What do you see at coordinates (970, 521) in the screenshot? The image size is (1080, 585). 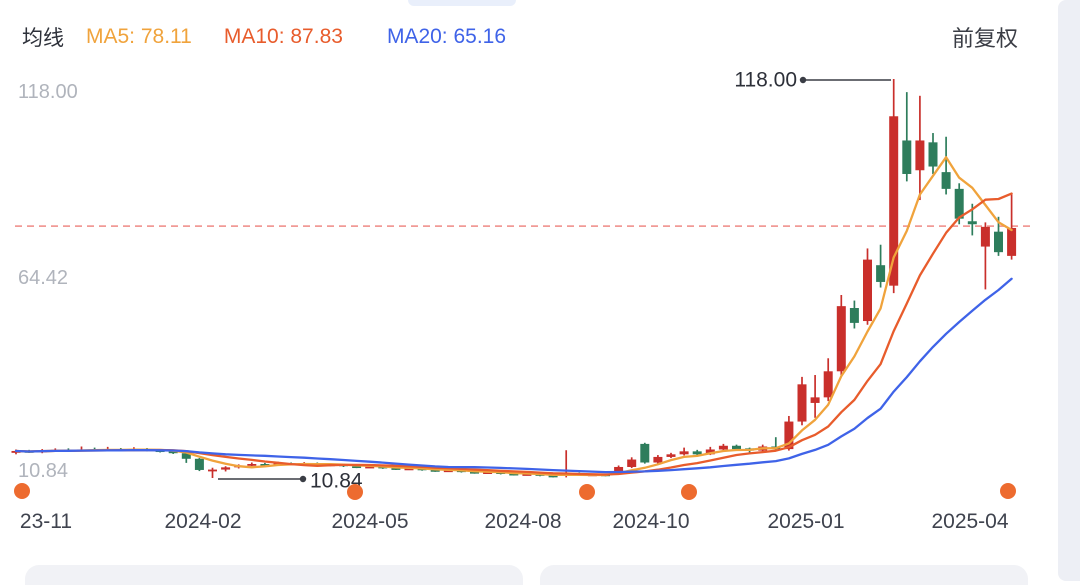 I see `x-axis-label: 2025-04` at bounding box center [970, 521].